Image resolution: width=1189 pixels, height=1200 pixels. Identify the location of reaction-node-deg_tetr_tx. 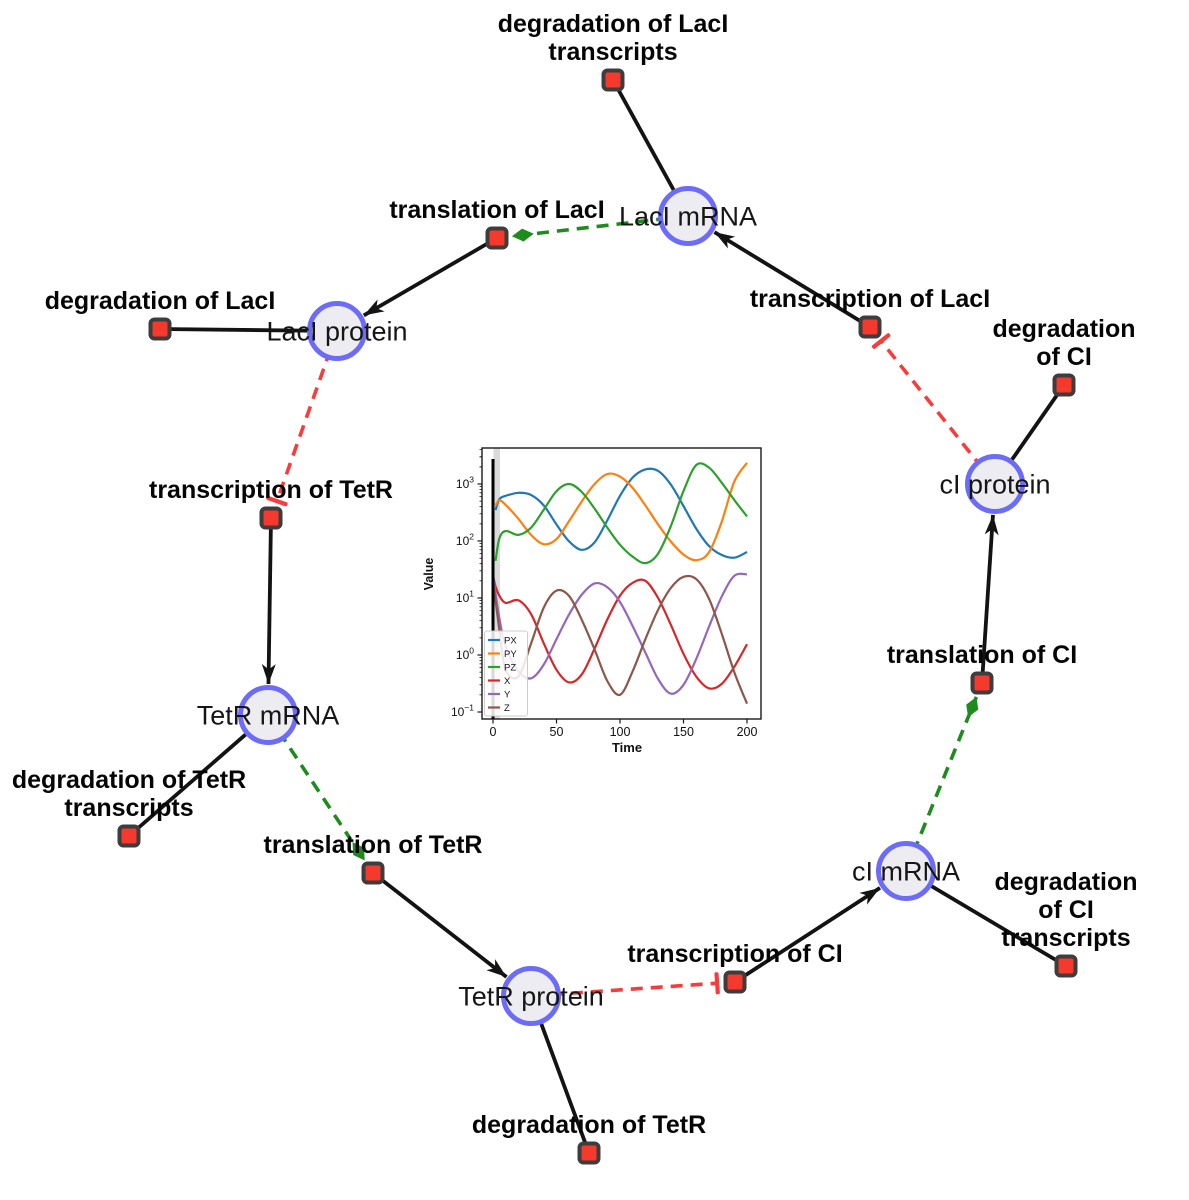
(129, 836).